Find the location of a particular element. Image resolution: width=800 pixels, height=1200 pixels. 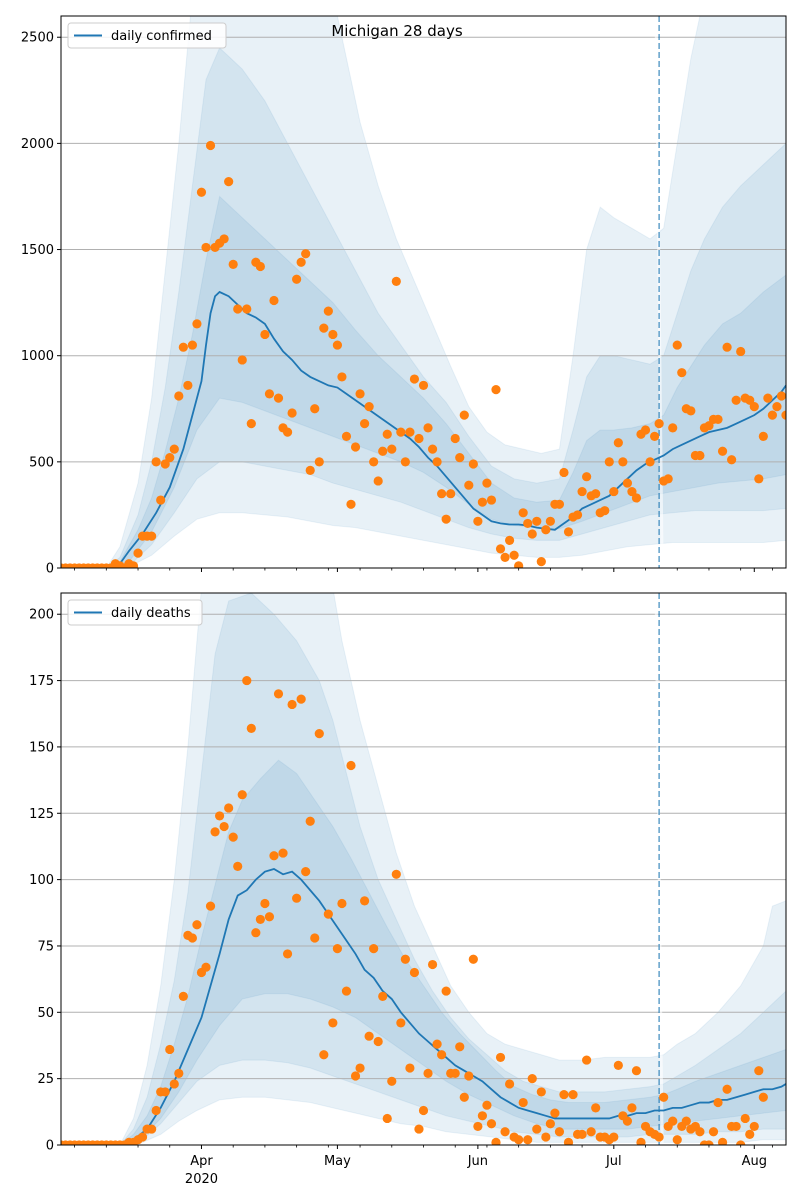

x-tick-label: Jul is located at coordinates (613, 1161).